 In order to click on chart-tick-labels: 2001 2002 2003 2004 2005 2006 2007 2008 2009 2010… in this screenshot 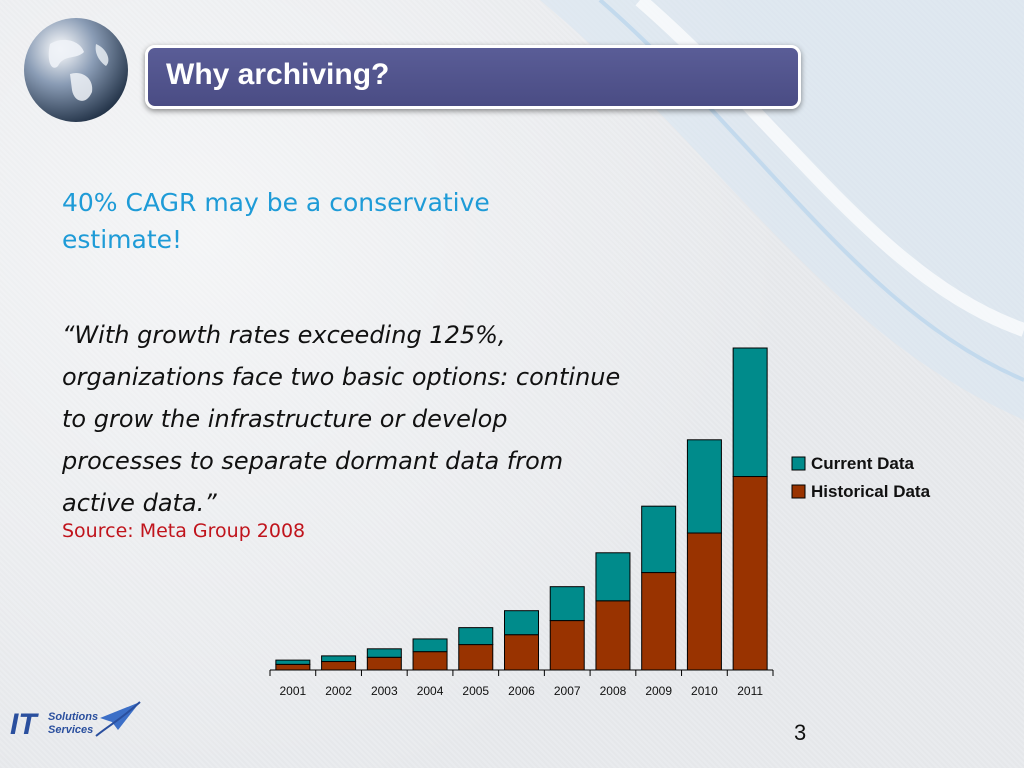, I will do `click(522, 691)`.